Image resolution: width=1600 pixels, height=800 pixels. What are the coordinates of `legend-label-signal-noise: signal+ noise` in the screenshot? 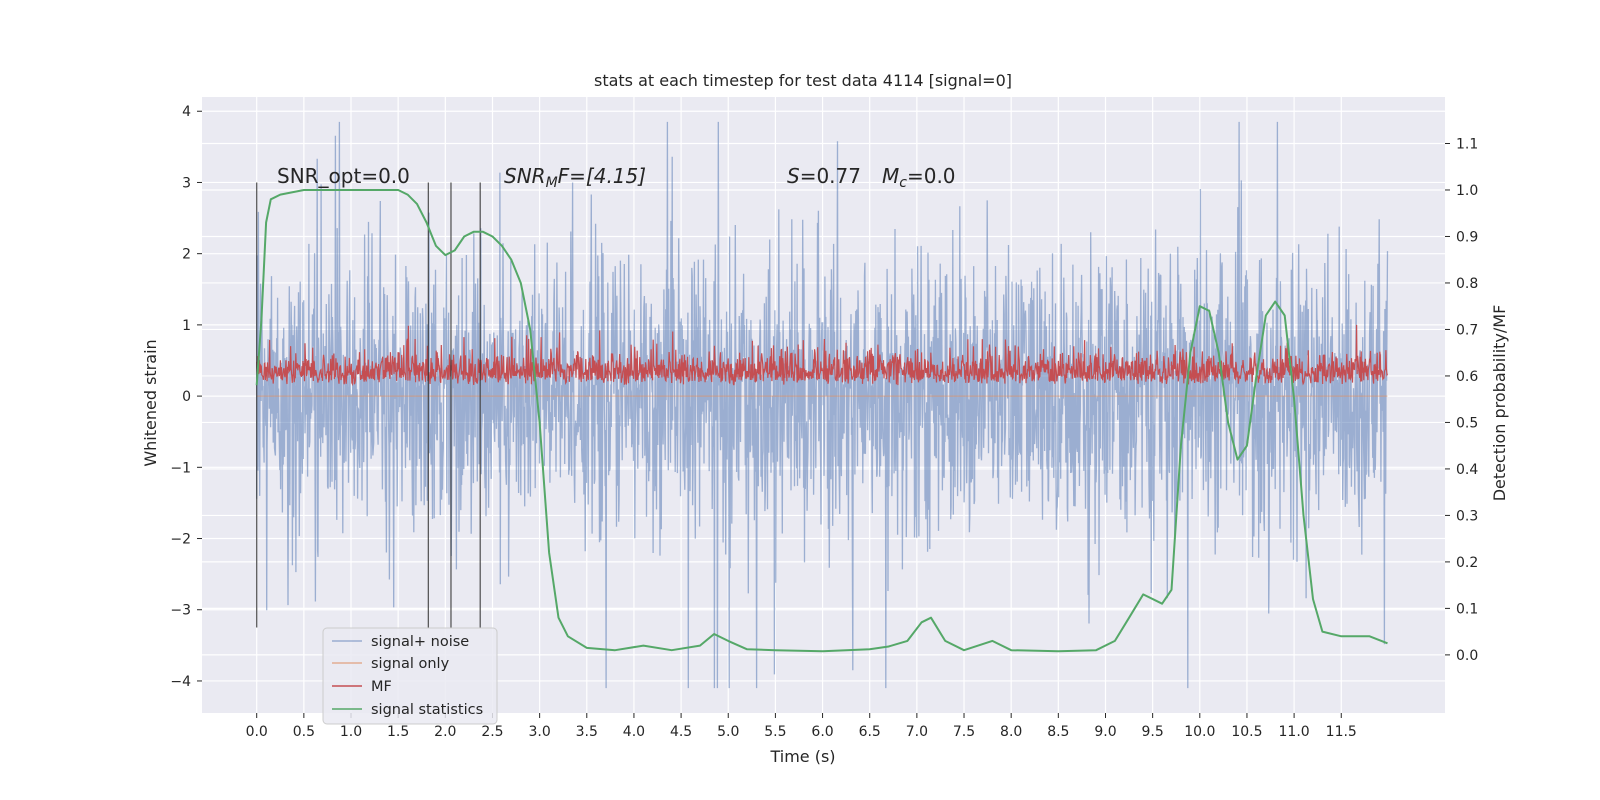 It's located at (420, 642).